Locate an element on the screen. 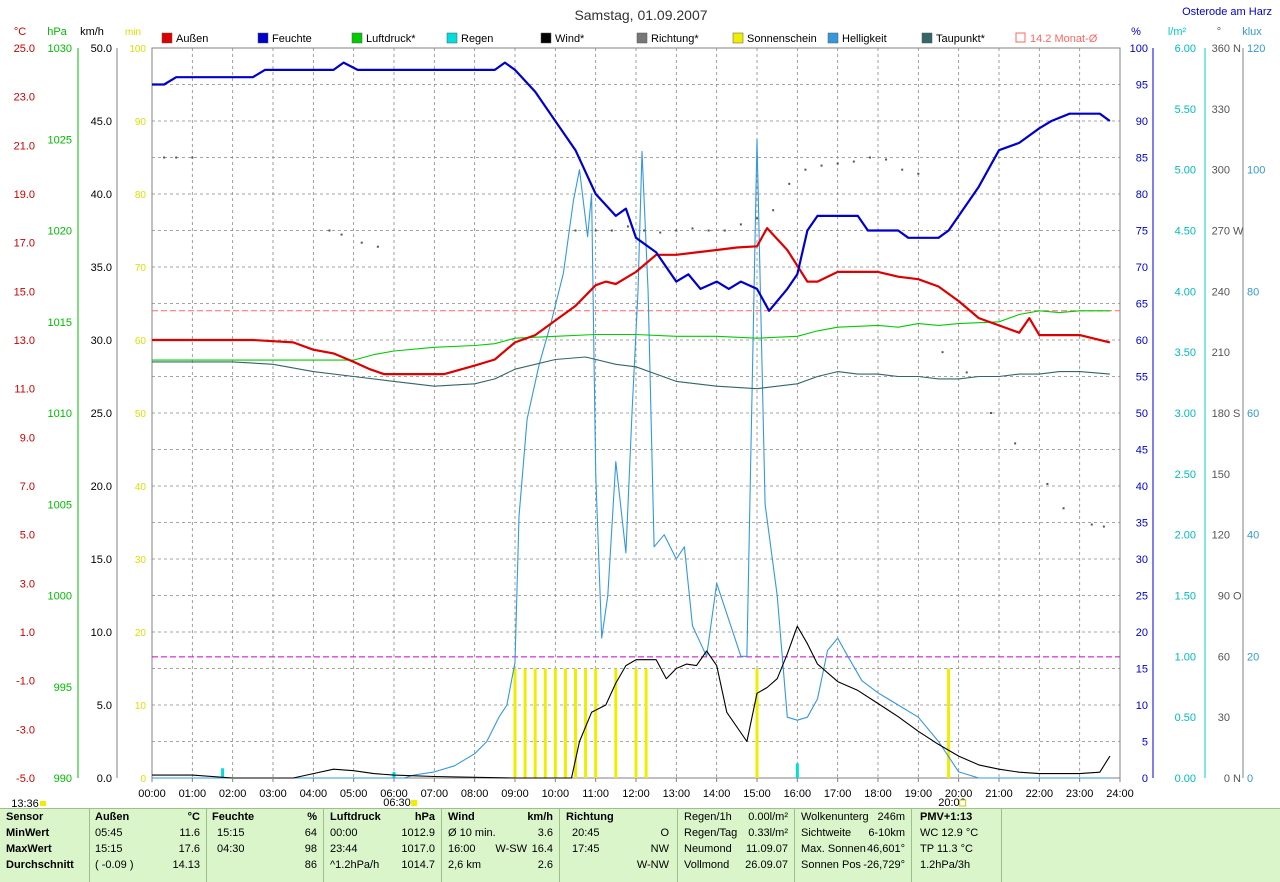 This screenshot has height=882, width=1280. humidity-tick: 90 is located at coordinates (1142, 122).